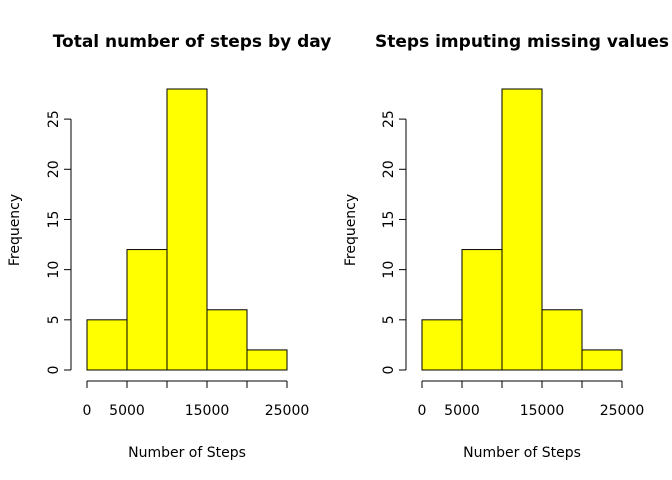 The height and width of the screenshot is (480, 672). I want to click on chart-title: Steps imputing missing values, so click(522, 42).